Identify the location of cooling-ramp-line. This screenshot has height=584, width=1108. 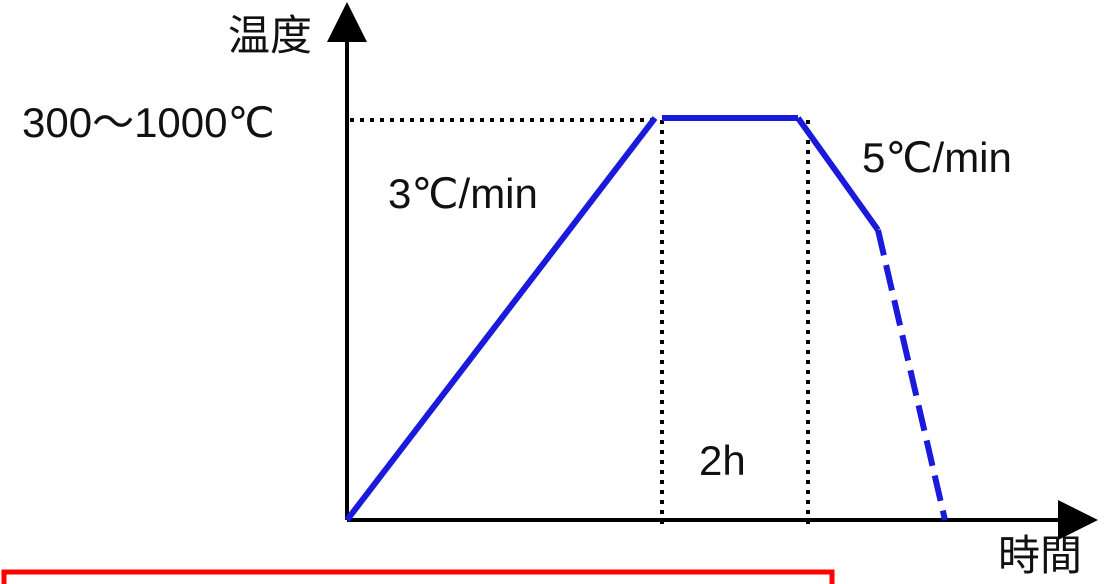
(838, 174).